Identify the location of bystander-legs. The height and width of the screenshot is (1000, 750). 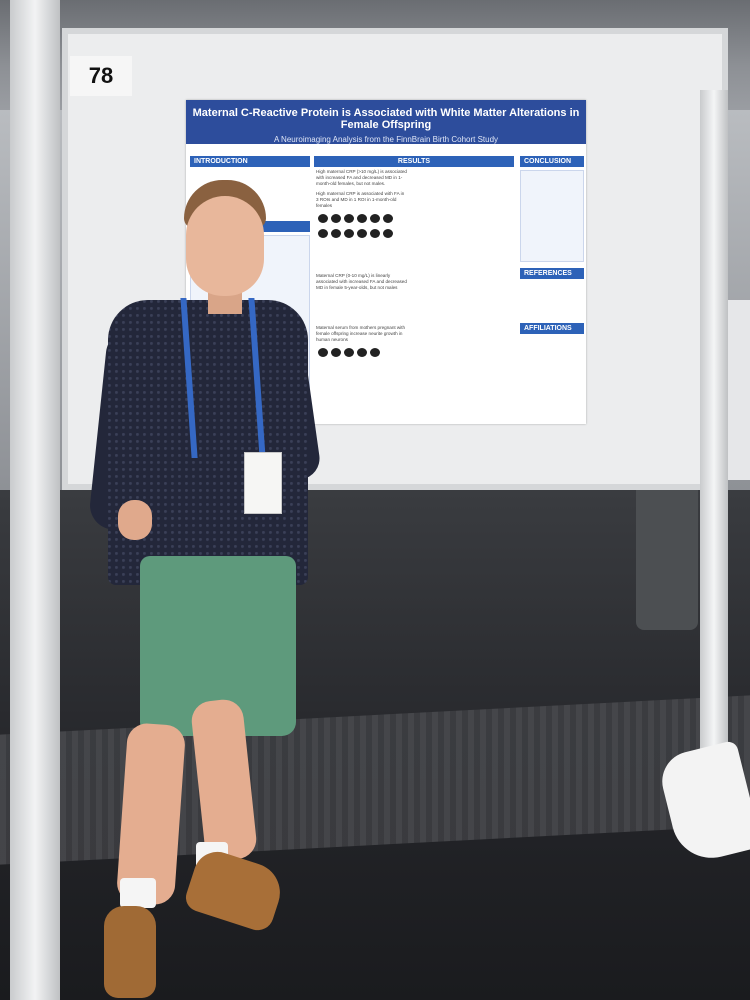
(667, 555).